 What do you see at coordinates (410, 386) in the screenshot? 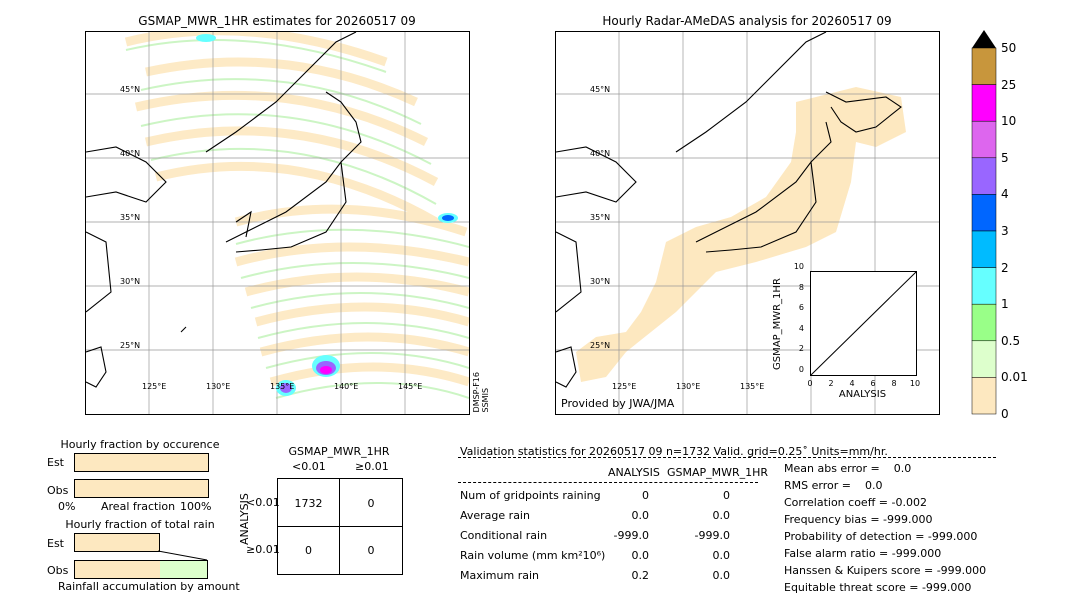
I see `lon-label: 145°E` at bounding box center [410, 386].